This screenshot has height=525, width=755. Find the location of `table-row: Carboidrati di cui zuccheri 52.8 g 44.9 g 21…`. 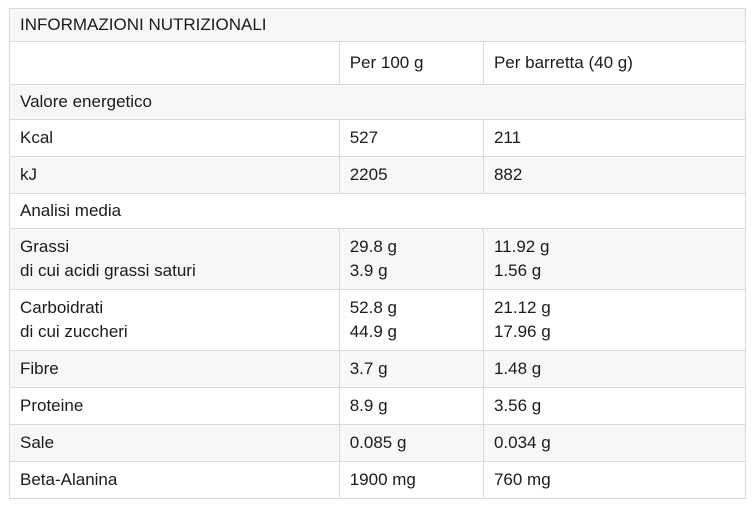

table-row: Carboidrati di cui zuccheri 52.8 g 44.9 g 21… is located at coordinates (378, 320).